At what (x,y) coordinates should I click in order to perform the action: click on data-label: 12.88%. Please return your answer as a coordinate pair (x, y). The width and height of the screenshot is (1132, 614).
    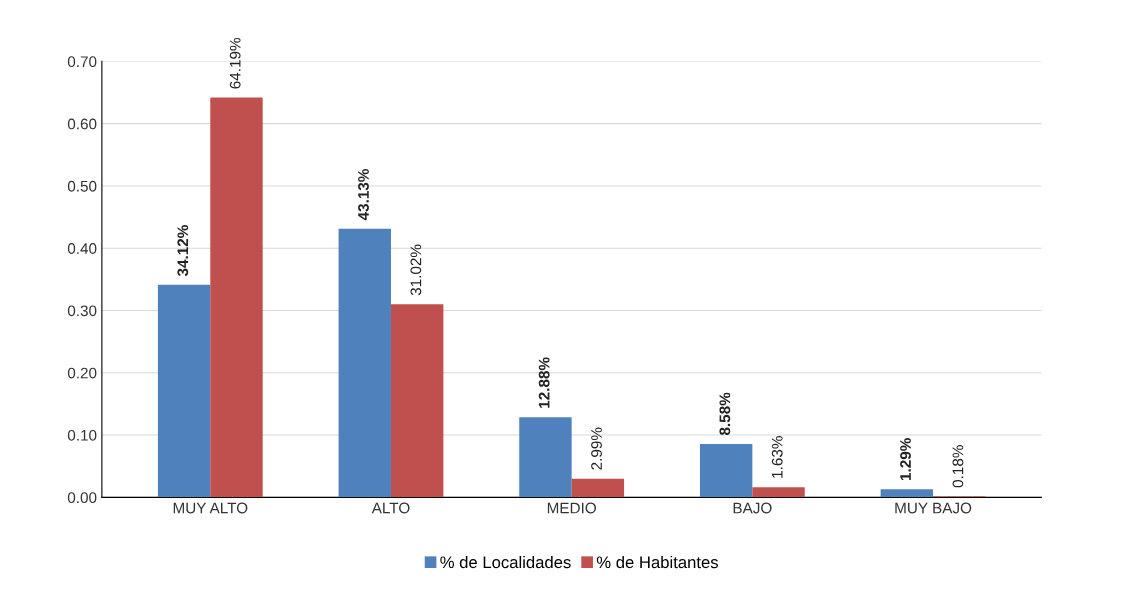
    Looking at the image, I should click on (544, 382).